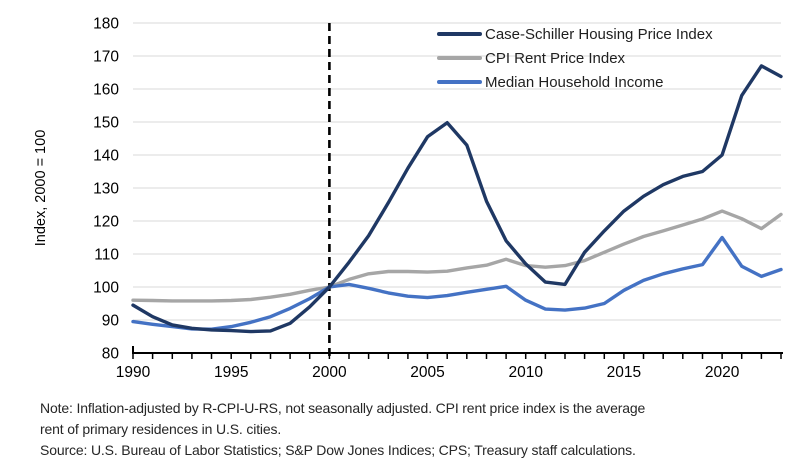 This screenshot has width=802, height=474. Describe the element at coordinates (111, 354) in the screenshot. I see `y-tick-label-80: 80` at that location.